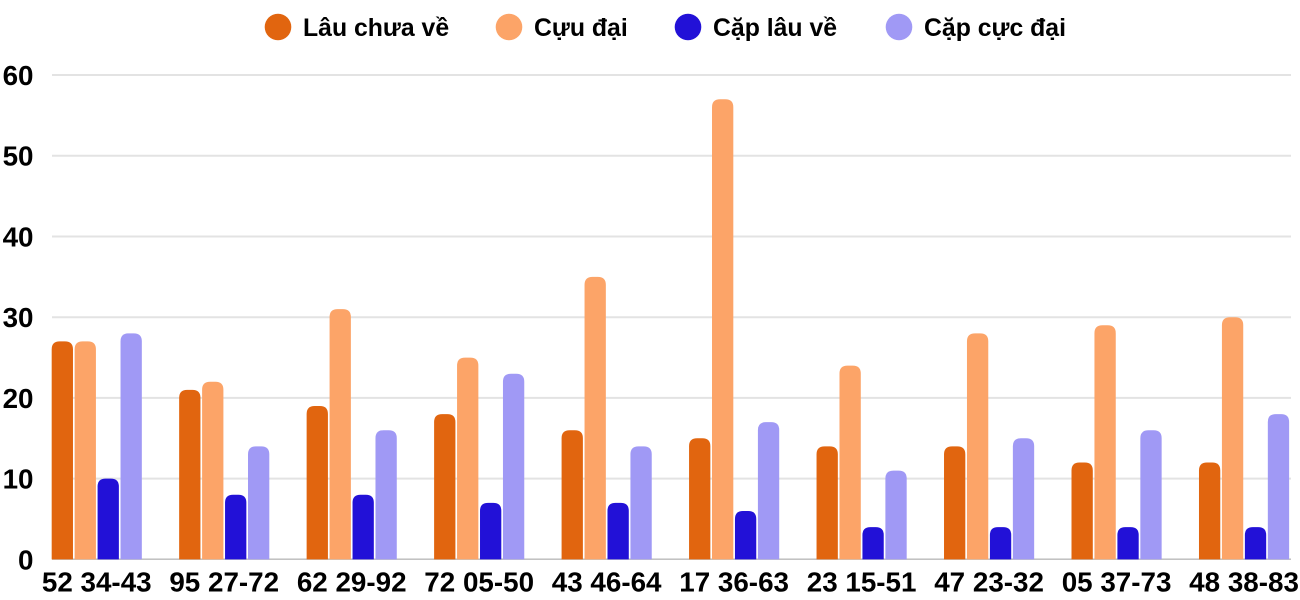 This screenshot has width=1300, height=600. What do you see at coordinates (352, 582) in the screenshot?
I see `svg-text: 62 29-92` at bounding box center [352, 582].